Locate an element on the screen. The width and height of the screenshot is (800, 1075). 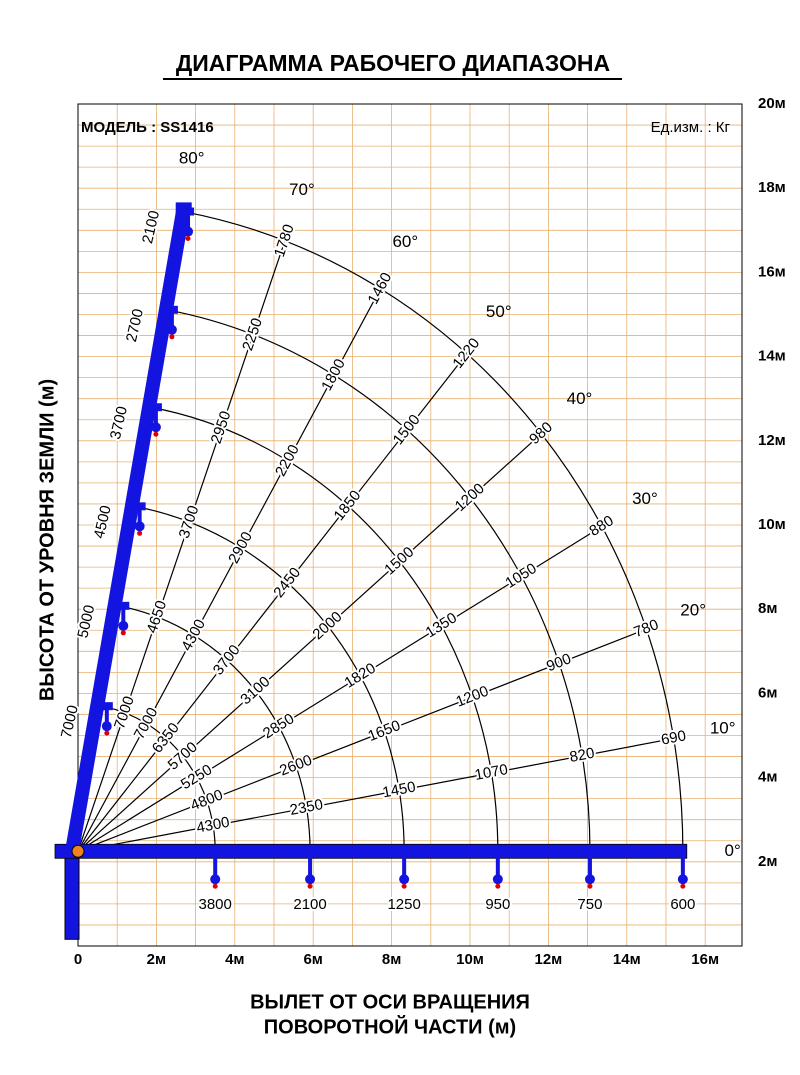
load-label: 1450 is located at coordinates (399, 789).